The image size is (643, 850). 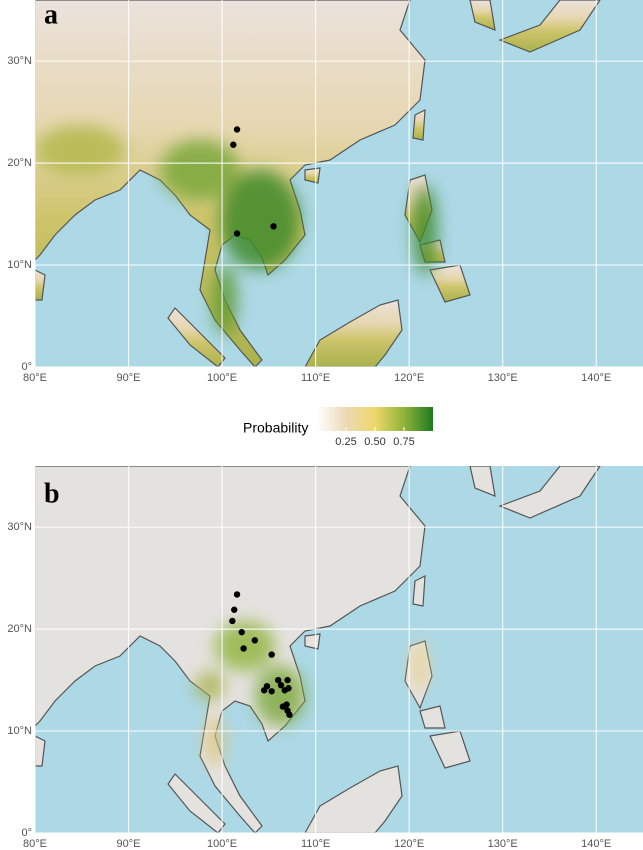 I want to click on legend-tick-label: 0.75, so click(x=403, y=442).